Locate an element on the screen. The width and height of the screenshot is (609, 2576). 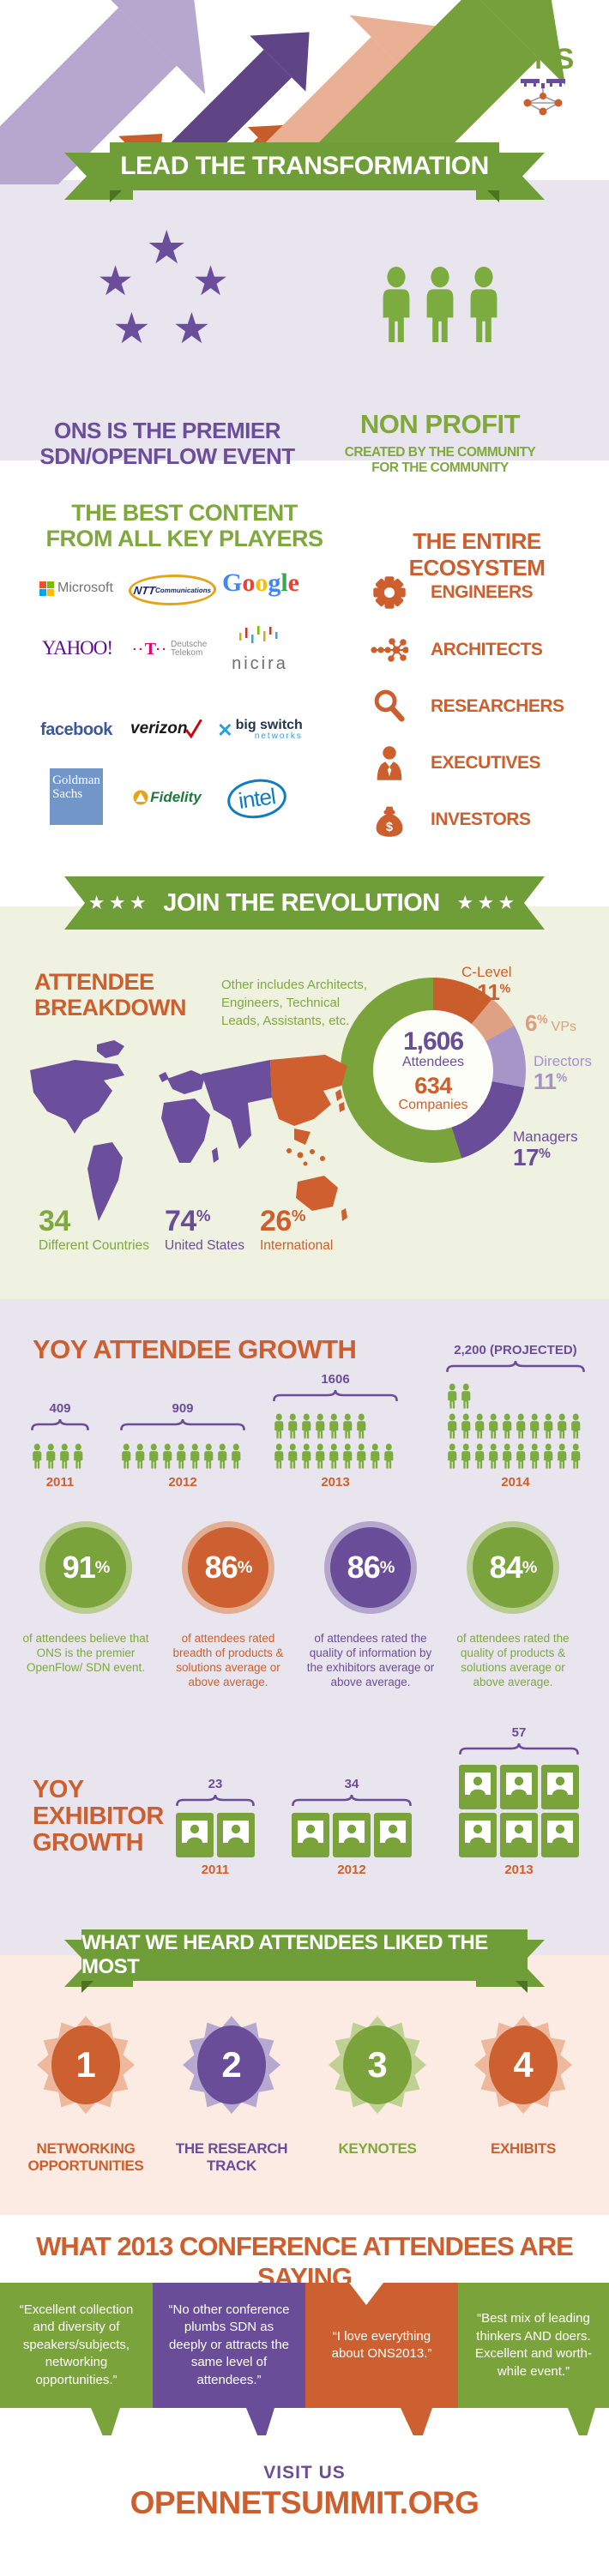
exhibitor-group-2012: 34 2012 is located at coordinates (352, 1829).